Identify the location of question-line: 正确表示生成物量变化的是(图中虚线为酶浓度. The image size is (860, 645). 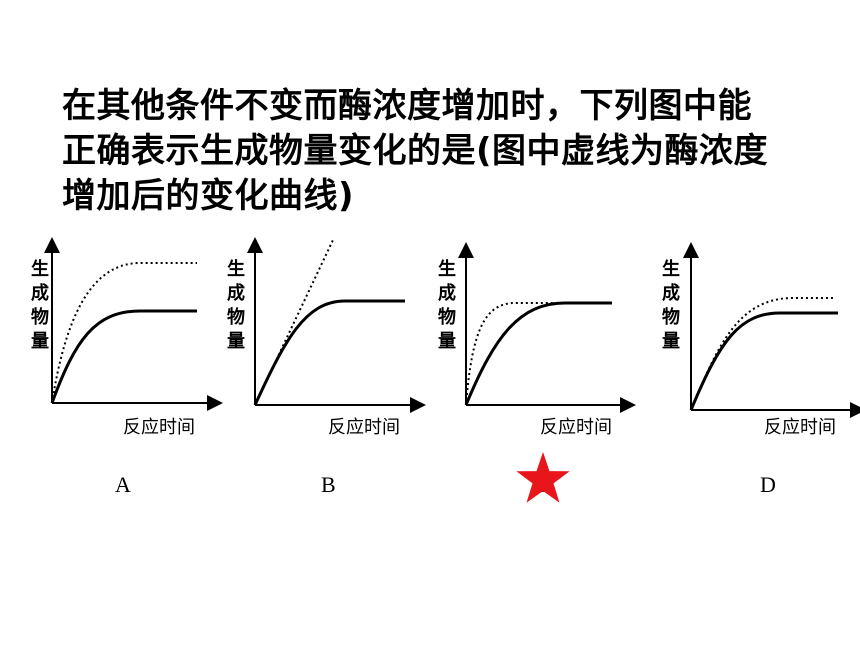
(415, 151).